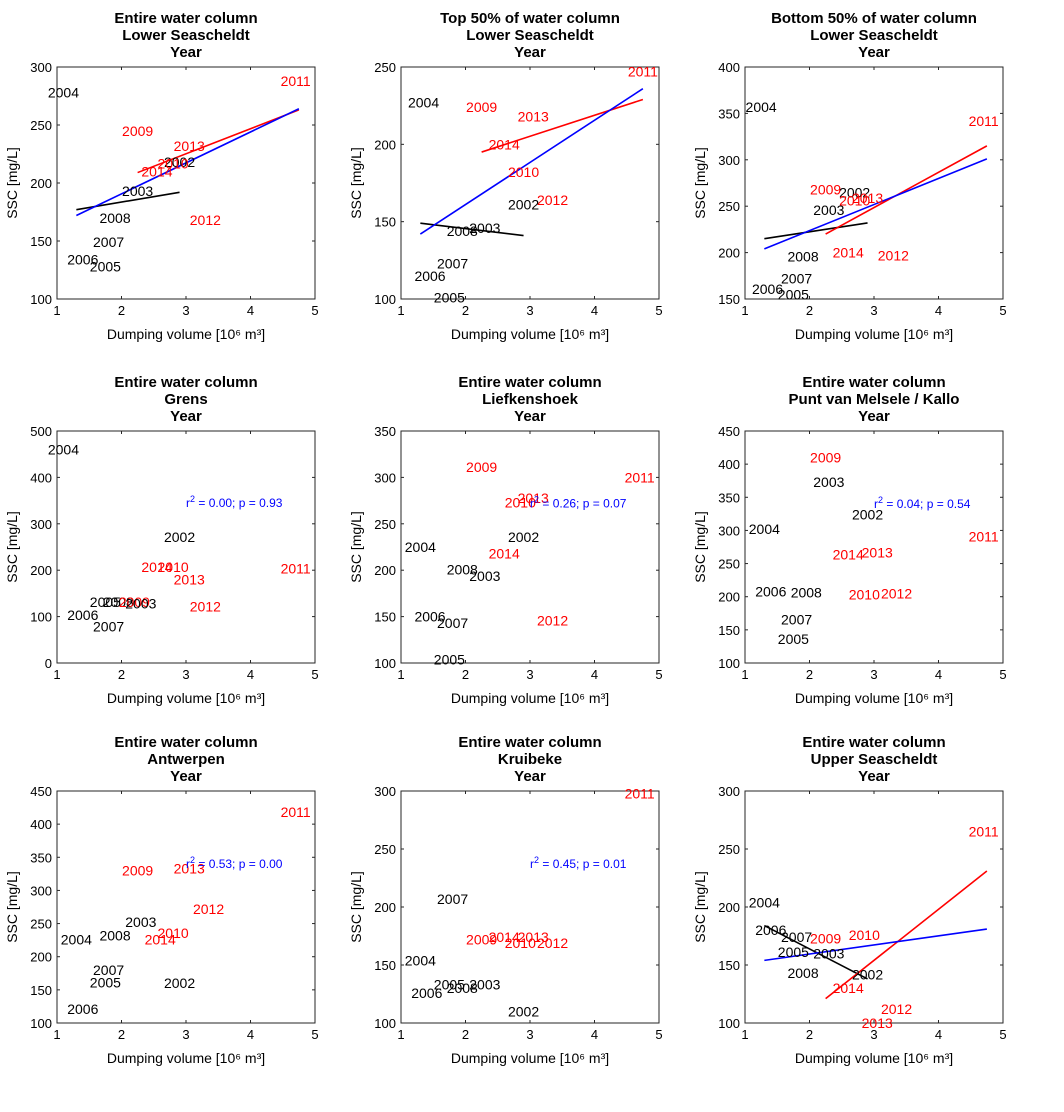 Image resolution: width=1064 pixels, height=1112 pixels. Describe the element at coordinates (48, 663) in the screenshot. I see `y-tick-label: 0` at that location.